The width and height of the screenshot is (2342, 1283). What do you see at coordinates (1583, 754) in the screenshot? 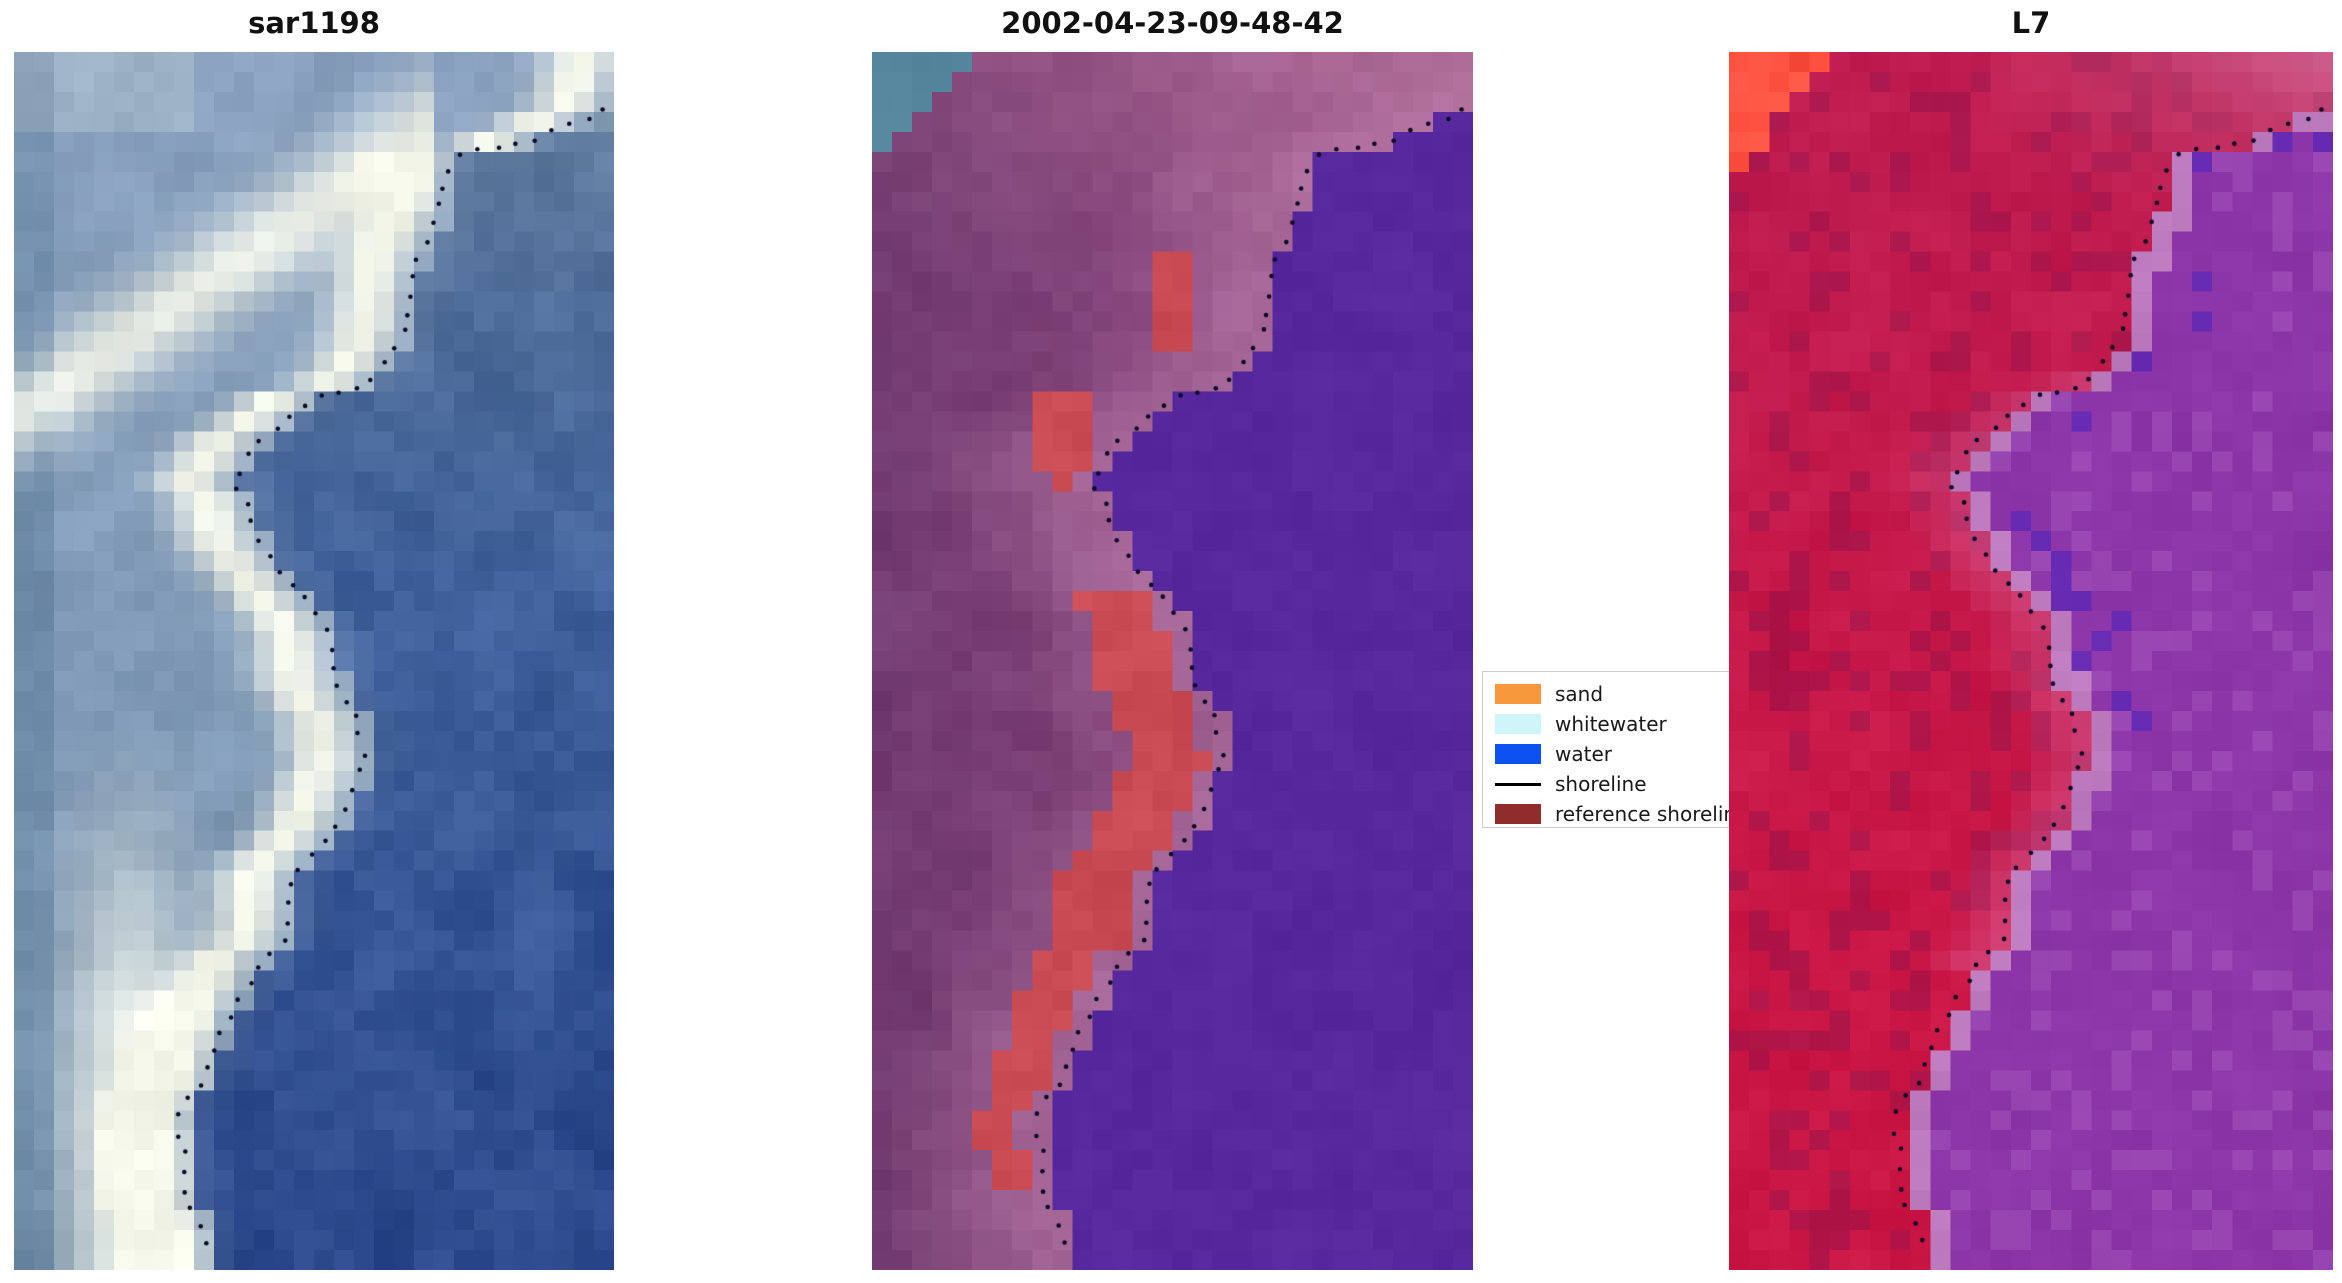
I see `legend-label: water` at bounding box center [1583, 754].